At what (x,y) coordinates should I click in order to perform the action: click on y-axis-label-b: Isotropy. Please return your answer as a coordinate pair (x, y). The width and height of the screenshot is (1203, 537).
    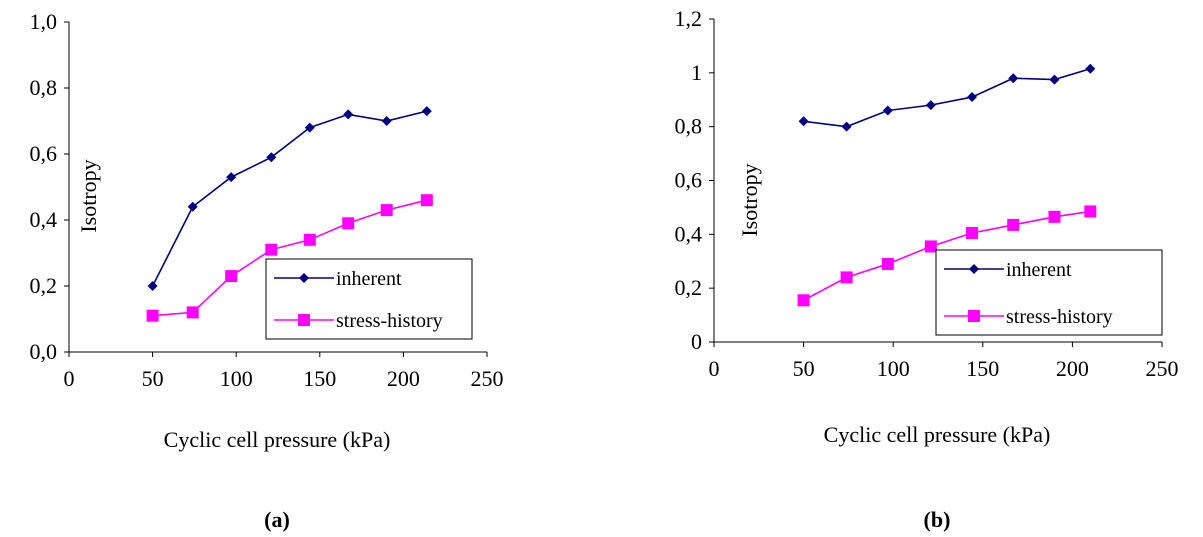
    Looking at the image, I should click on (749, 199).